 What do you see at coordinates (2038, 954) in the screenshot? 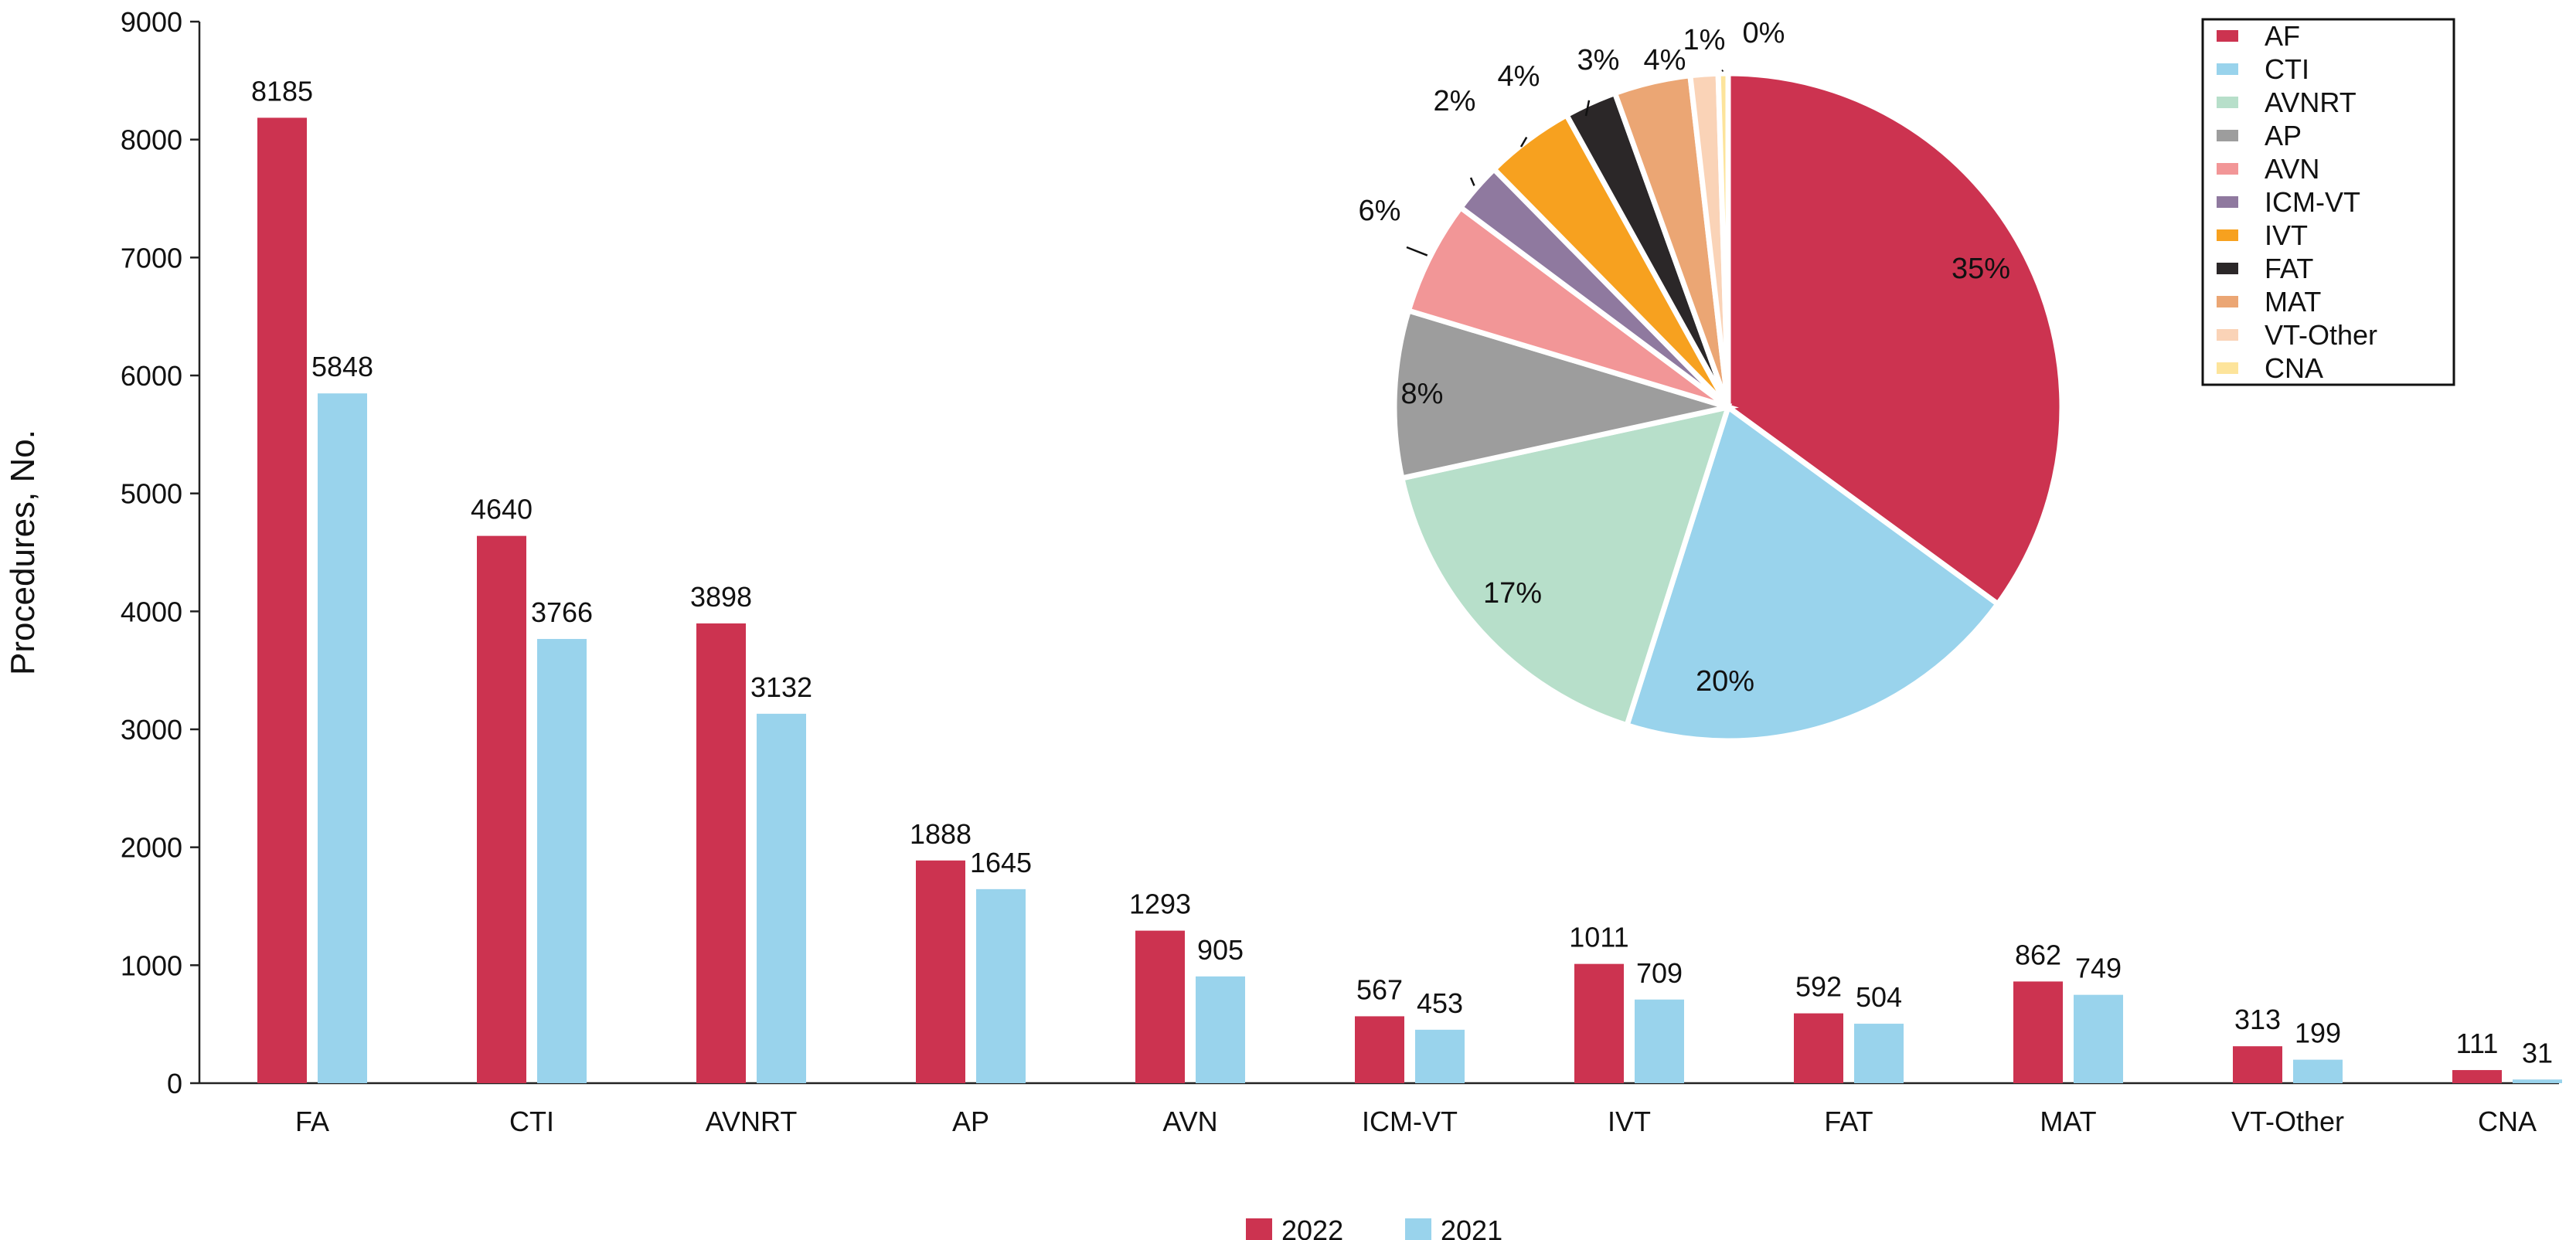
I see `data-label: 862` at bounding box center [2038, 954].